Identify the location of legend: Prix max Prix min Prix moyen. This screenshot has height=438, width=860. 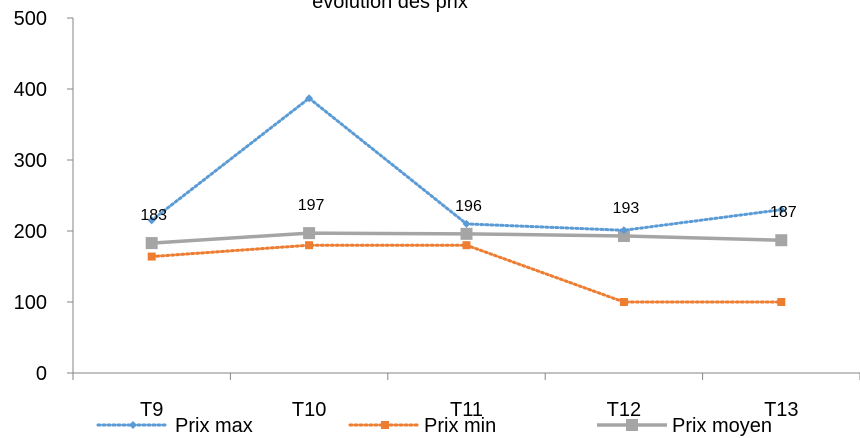
(434, 426).